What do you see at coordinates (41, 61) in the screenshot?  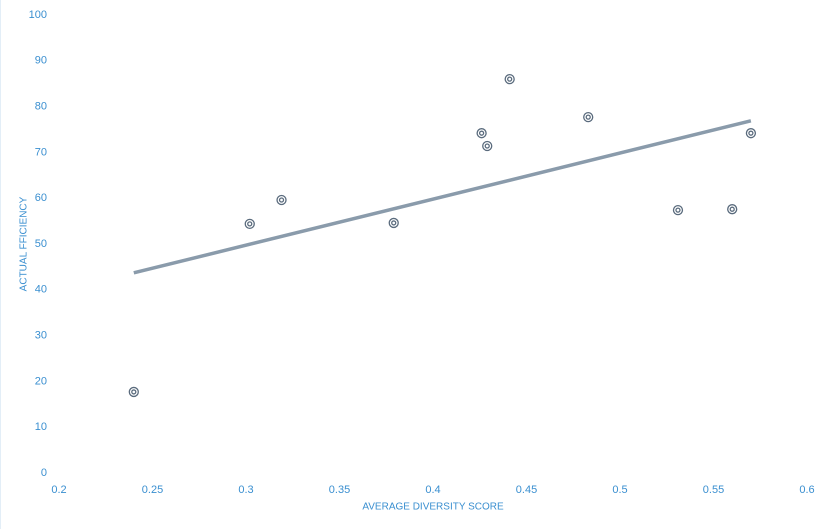 I see `y-tick-label: 90` at bounding box center [41, 61].